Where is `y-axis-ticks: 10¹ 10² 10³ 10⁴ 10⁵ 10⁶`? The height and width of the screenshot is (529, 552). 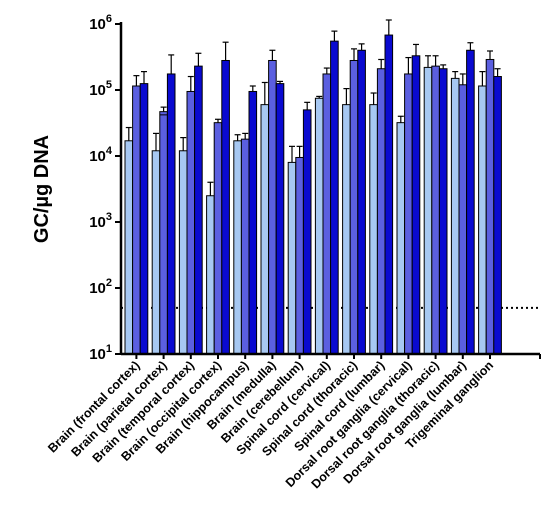
y-axis-ticks: 10¹ 10² 10³ 10⁴ 10⁵ 10⁶ is located at coordinates (105, 188).